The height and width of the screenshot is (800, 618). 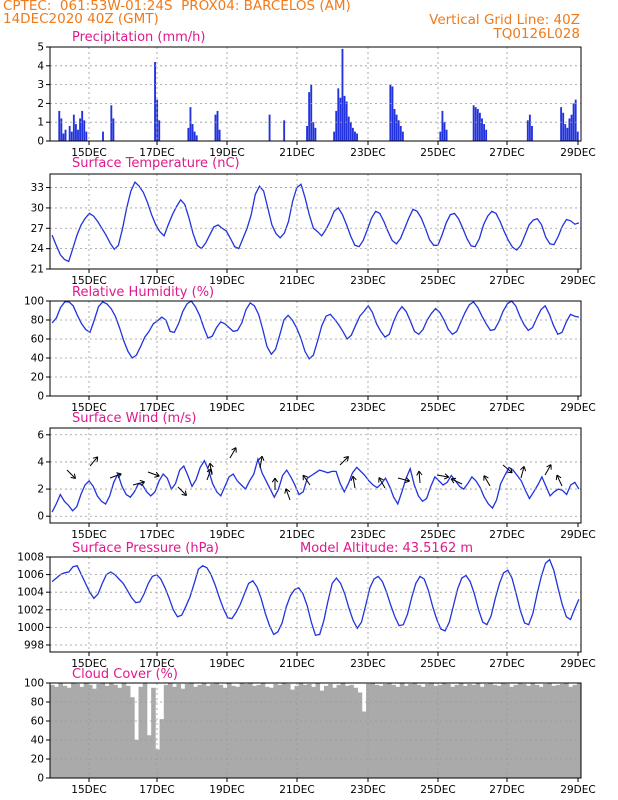 What do you see at coordinates (315, 475) in the screenshot?
I see `wind-frame` at bounding box center [315, 475].